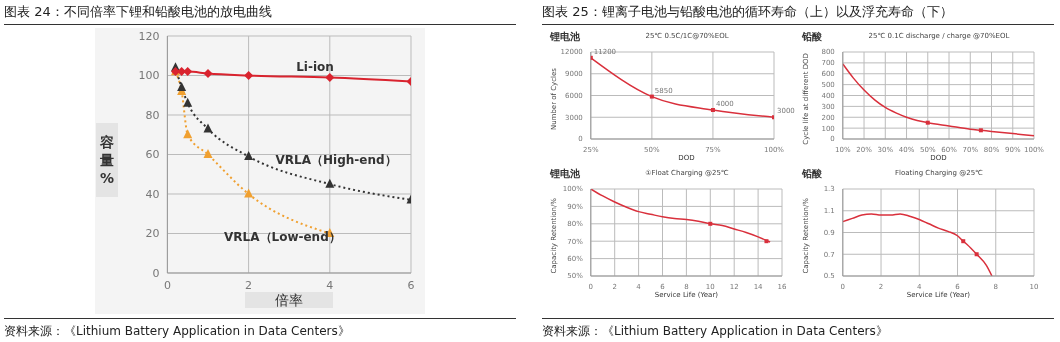 Image resolution: width=1060 pixels, height=342 pixels. What do you see at coordinates (152, 234) in the screenshot?
I see `y-tick-label: 20` at bounding box center [152, 234].